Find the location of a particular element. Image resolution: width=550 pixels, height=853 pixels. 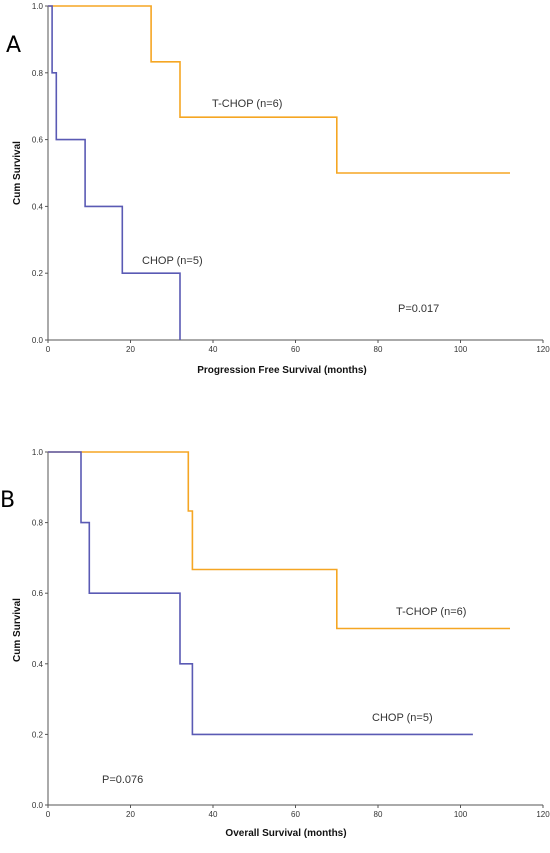

panel-b-letter: B is located at coordinates (7, 500).